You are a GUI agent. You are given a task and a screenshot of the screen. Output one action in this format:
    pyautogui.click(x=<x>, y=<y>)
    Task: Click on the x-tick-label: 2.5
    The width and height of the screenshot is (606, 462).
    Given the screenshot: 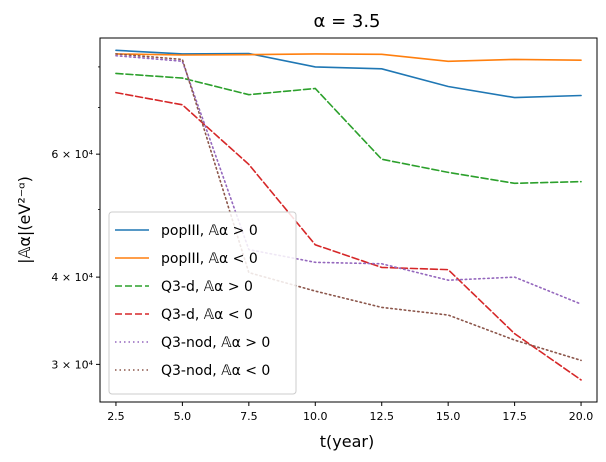 What is the action you would take?
    pyautogui.click(x=116, y=416)
    